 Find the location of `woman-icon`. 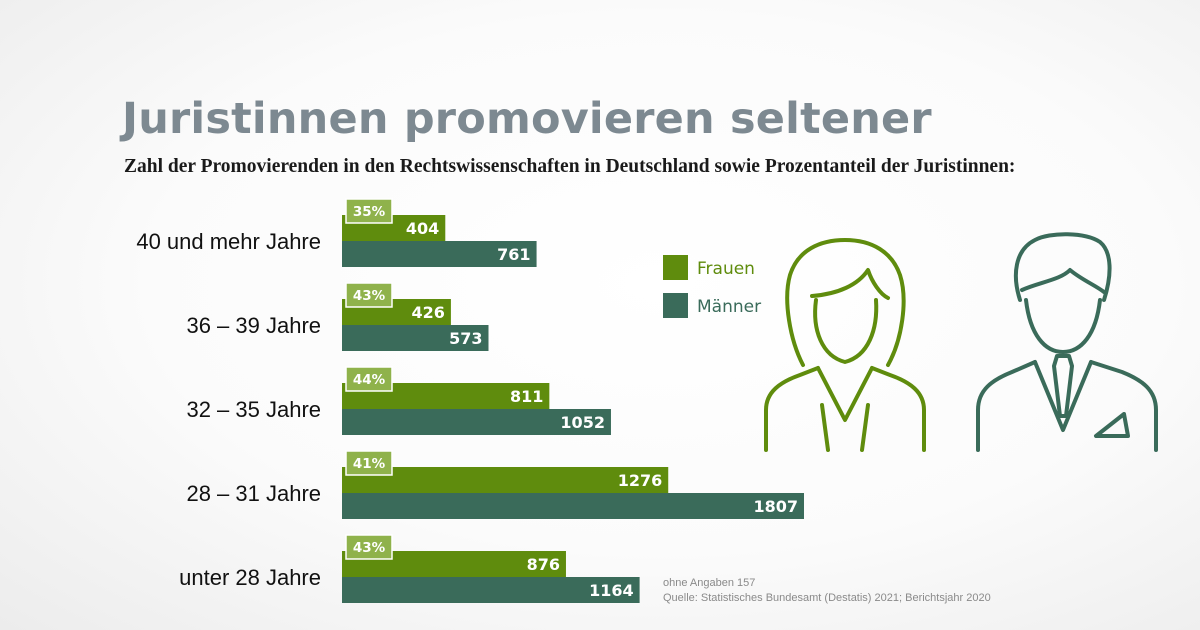

woman-icon is located at coordinates (845, 345).